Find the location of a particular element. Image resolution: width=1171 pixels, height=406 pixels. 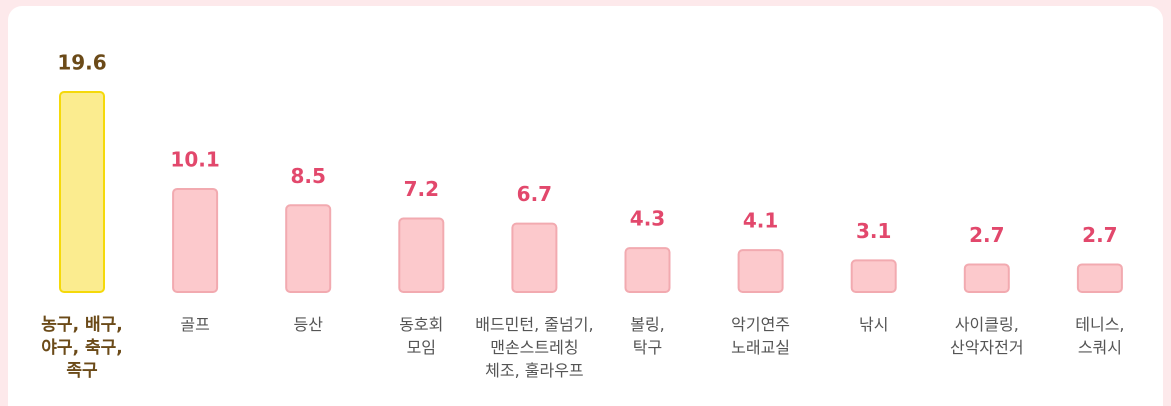

category-line: 농구, 배구, is located at coordinates (81, 325).